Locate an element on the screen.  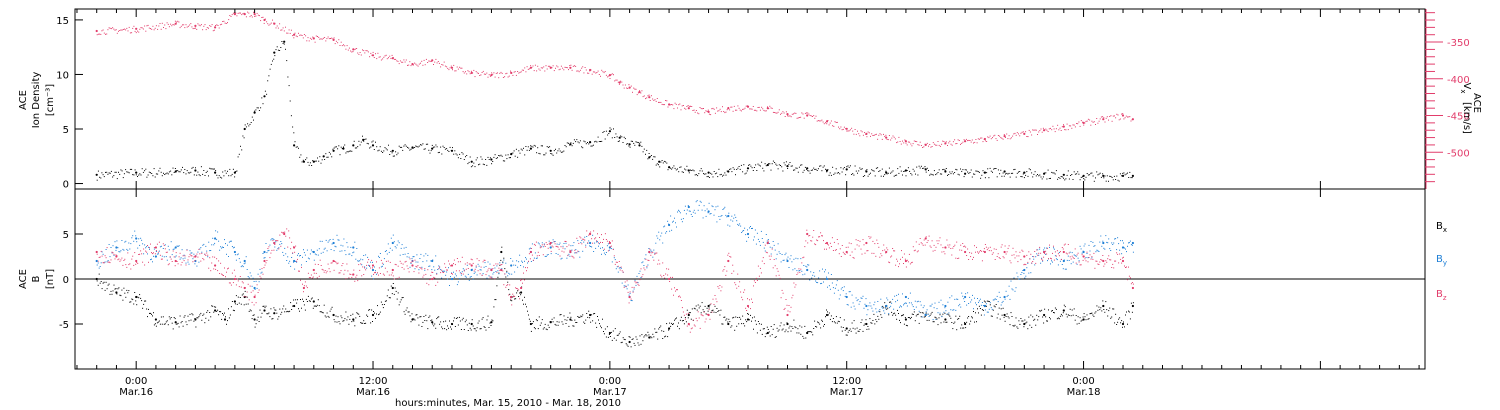
velocity-x-series-point is located at coordinates (886, 137).